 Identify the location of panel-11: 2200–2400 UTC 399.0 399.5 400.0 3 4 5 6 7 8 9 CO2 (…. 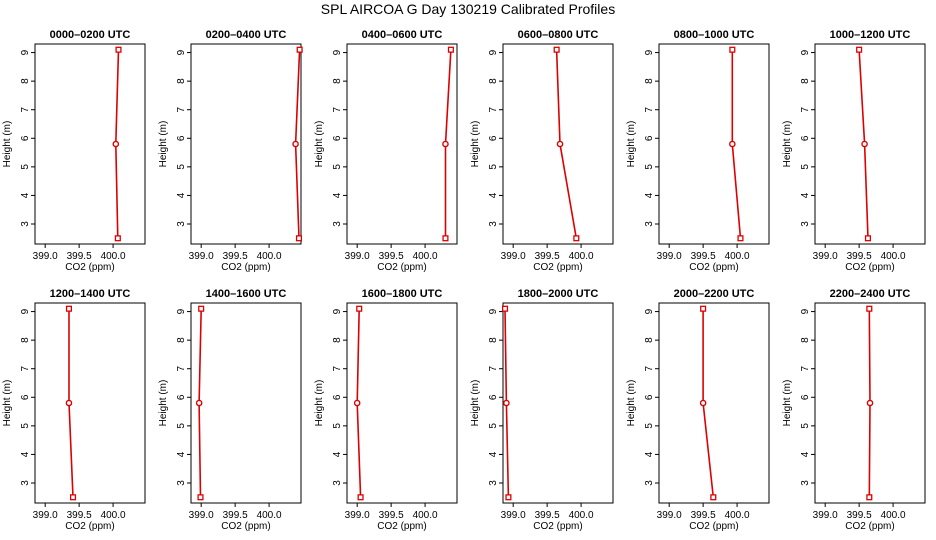
(854, 410).